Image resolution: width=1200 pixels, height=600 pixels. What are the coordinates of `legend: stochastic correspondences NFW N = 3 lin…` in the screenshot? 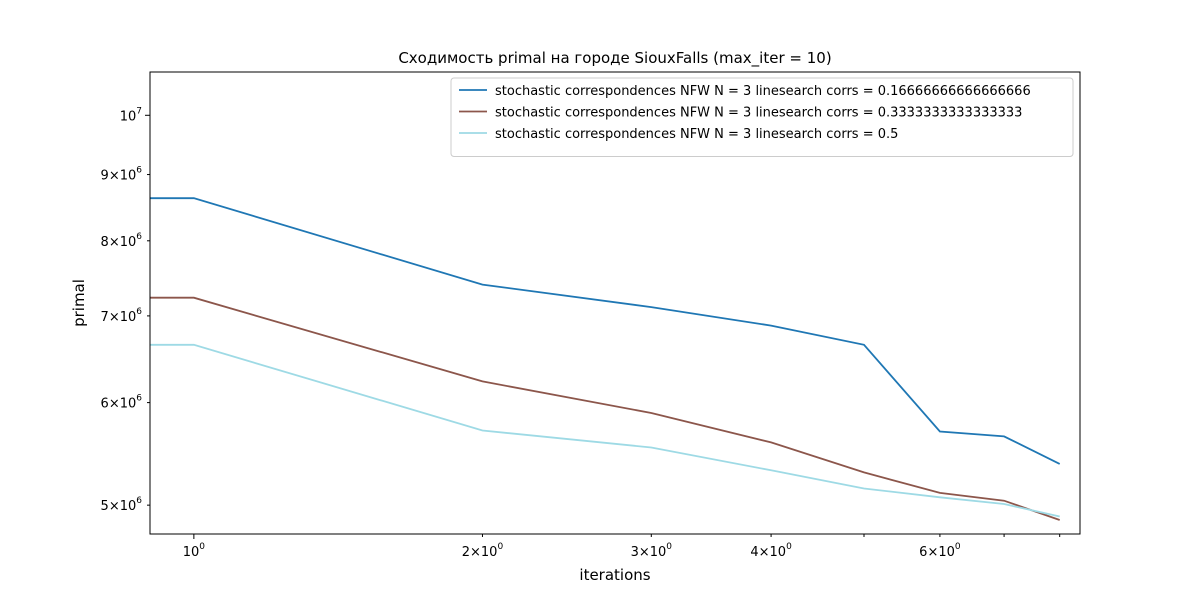 It's located at (762, 117).